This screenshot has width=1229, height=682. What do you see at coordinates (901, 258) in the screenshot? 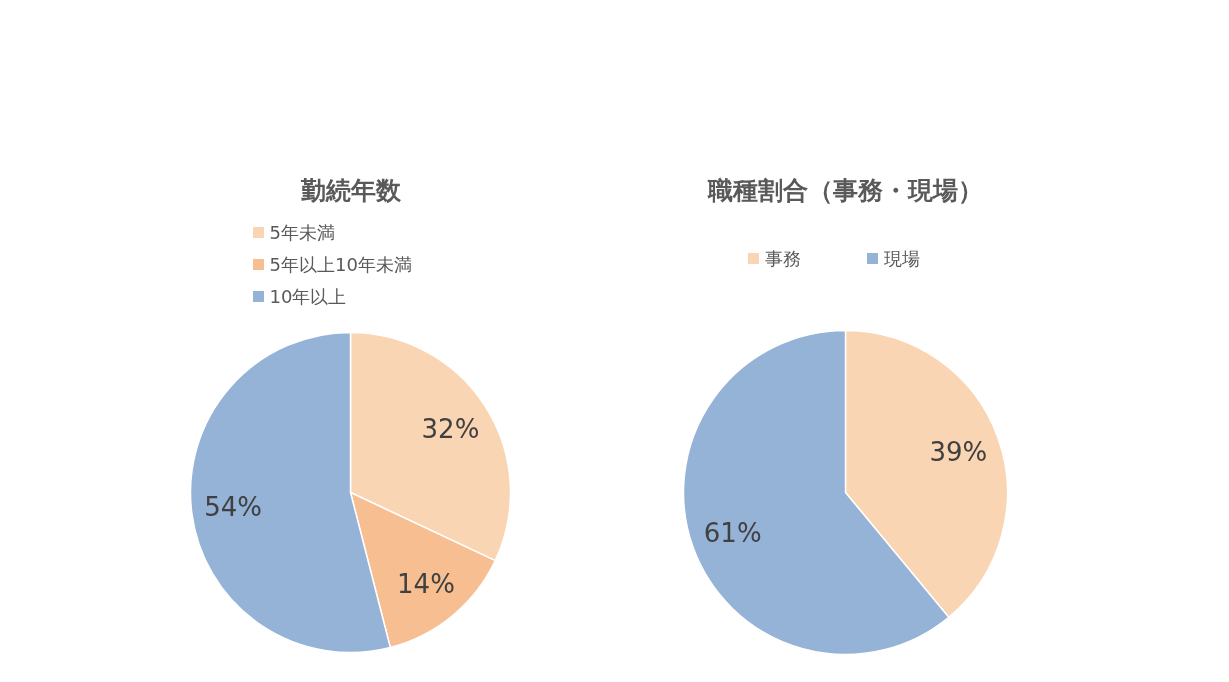
I see `legend-label: 現場` at bounding box center [901, 258].